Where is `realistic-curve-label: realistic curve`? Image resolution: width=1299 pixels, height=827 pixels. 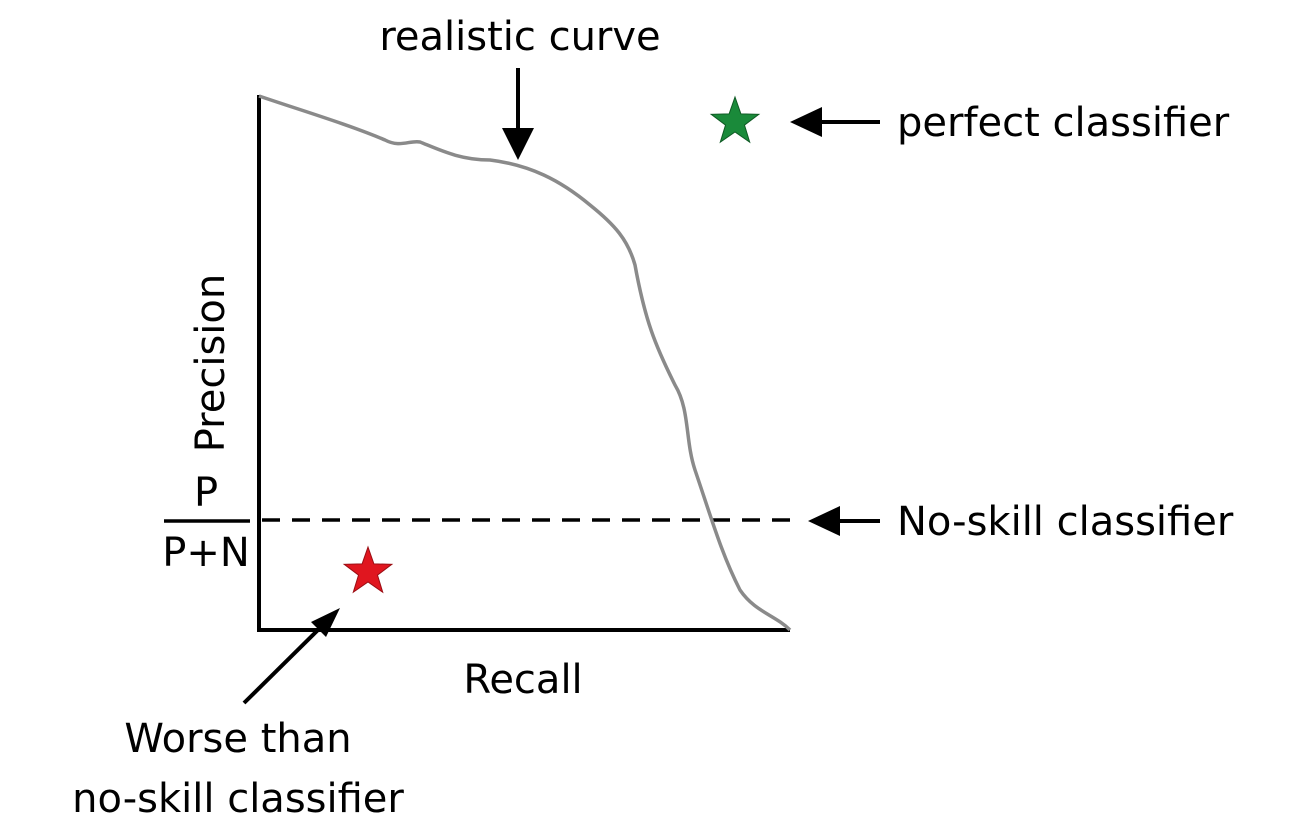 realistic-curve-label: realistic curve is located at coordinates (519, 37).